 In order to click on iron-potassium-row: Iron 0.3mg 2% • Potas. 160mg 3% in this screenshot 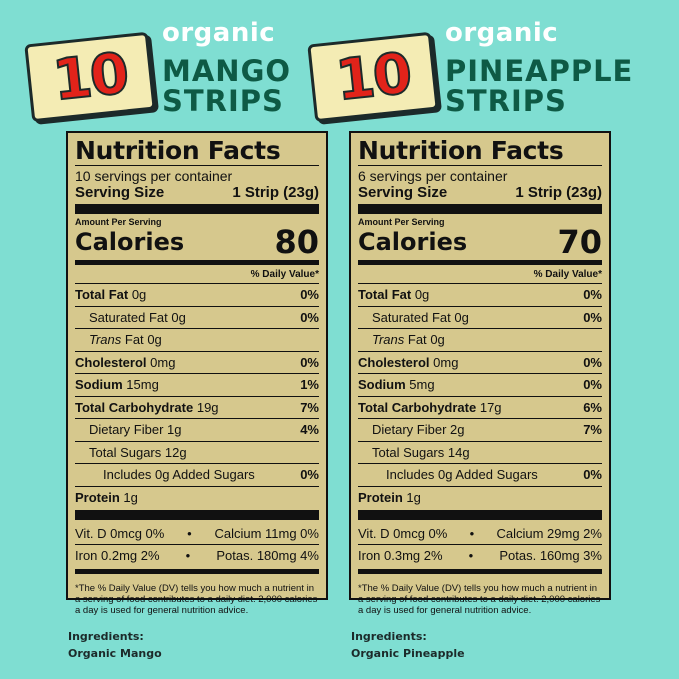, I will do `click(480, 555)`.